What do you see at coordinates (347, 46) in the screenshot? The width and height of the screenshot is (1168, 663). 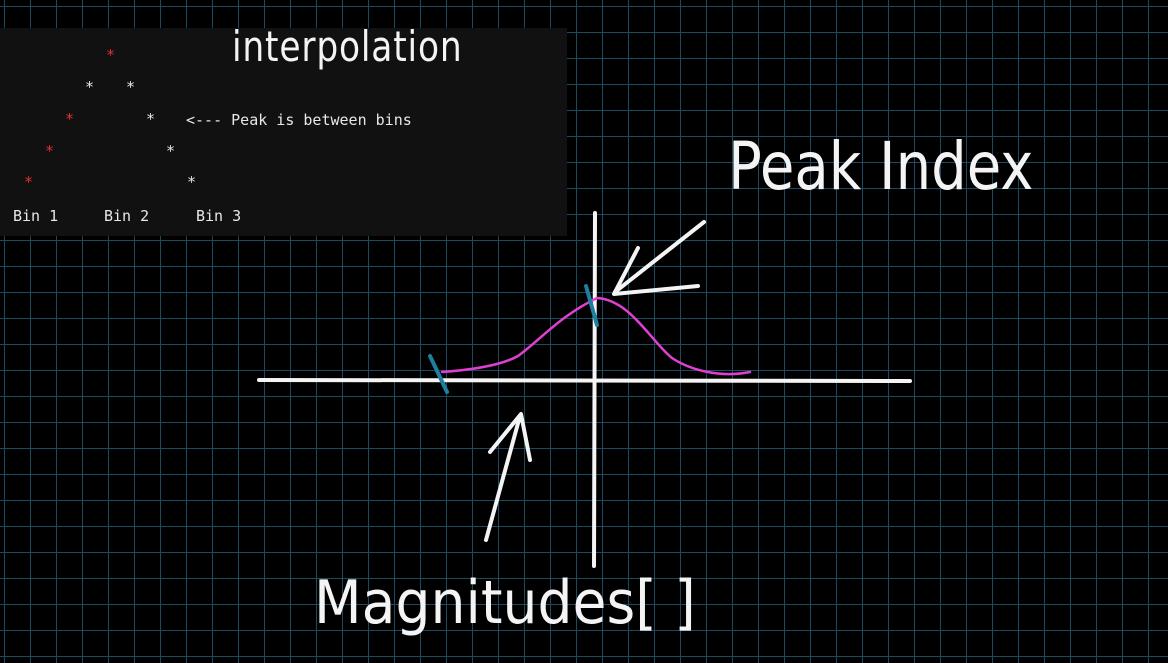 I see `title-label: interpolation` at bounding box center [347, 46].